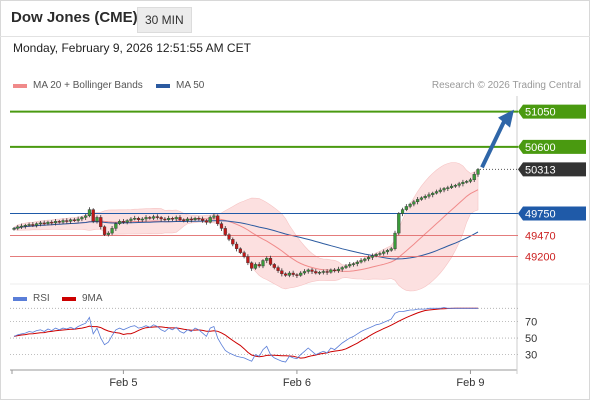 Image resolution: width=590 pixels, height=400 pixels. Describe the element at coordinates (531, 356) in the screenshot. I see `rsi-level-label: 30` at that location.